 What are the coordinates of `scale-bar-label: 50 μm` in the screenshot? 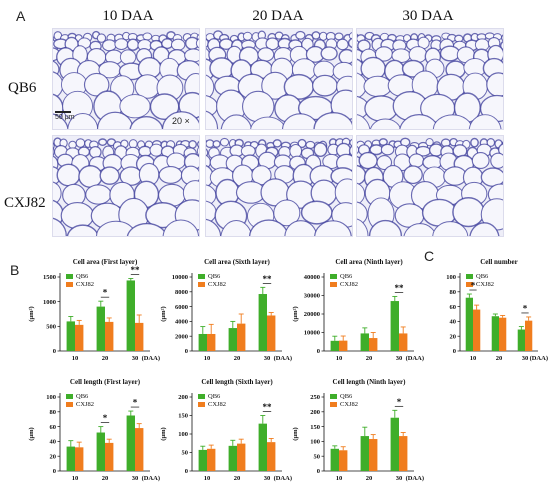 It's located at (65, 117).